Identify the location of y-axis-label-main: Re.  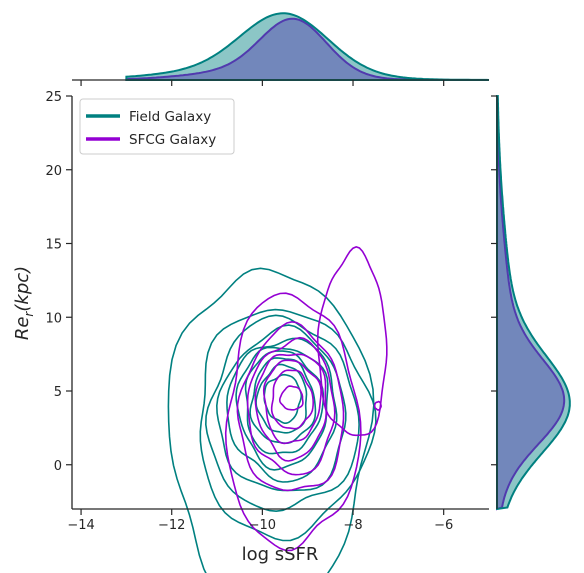
(22, 329).